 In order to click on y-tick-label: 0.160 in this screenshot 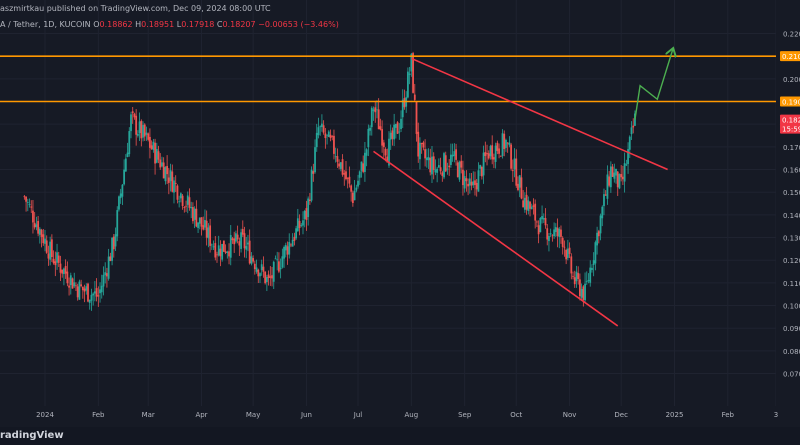, I will do `click(791, 171)`.